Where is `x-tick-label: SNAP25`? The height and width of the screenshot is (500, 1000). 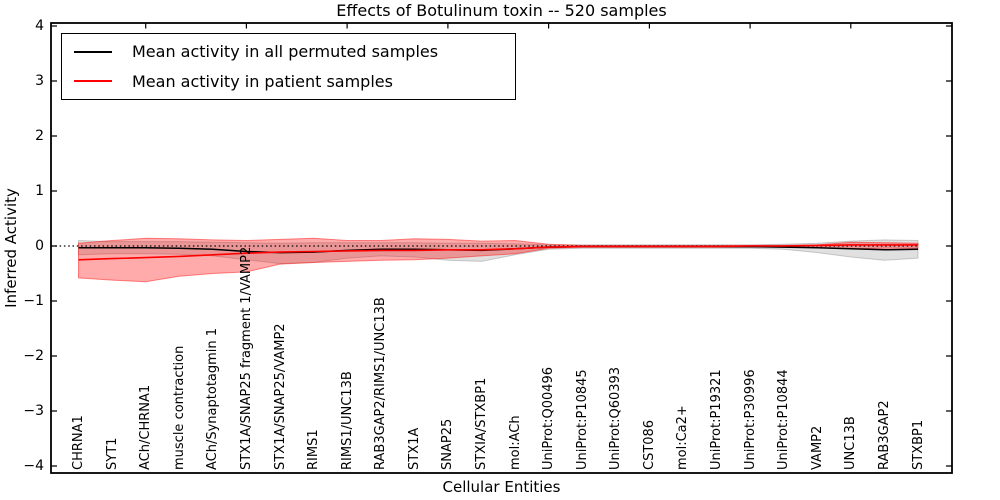 x-tick-label: SNAP25 is located at coordinates (448, 444).